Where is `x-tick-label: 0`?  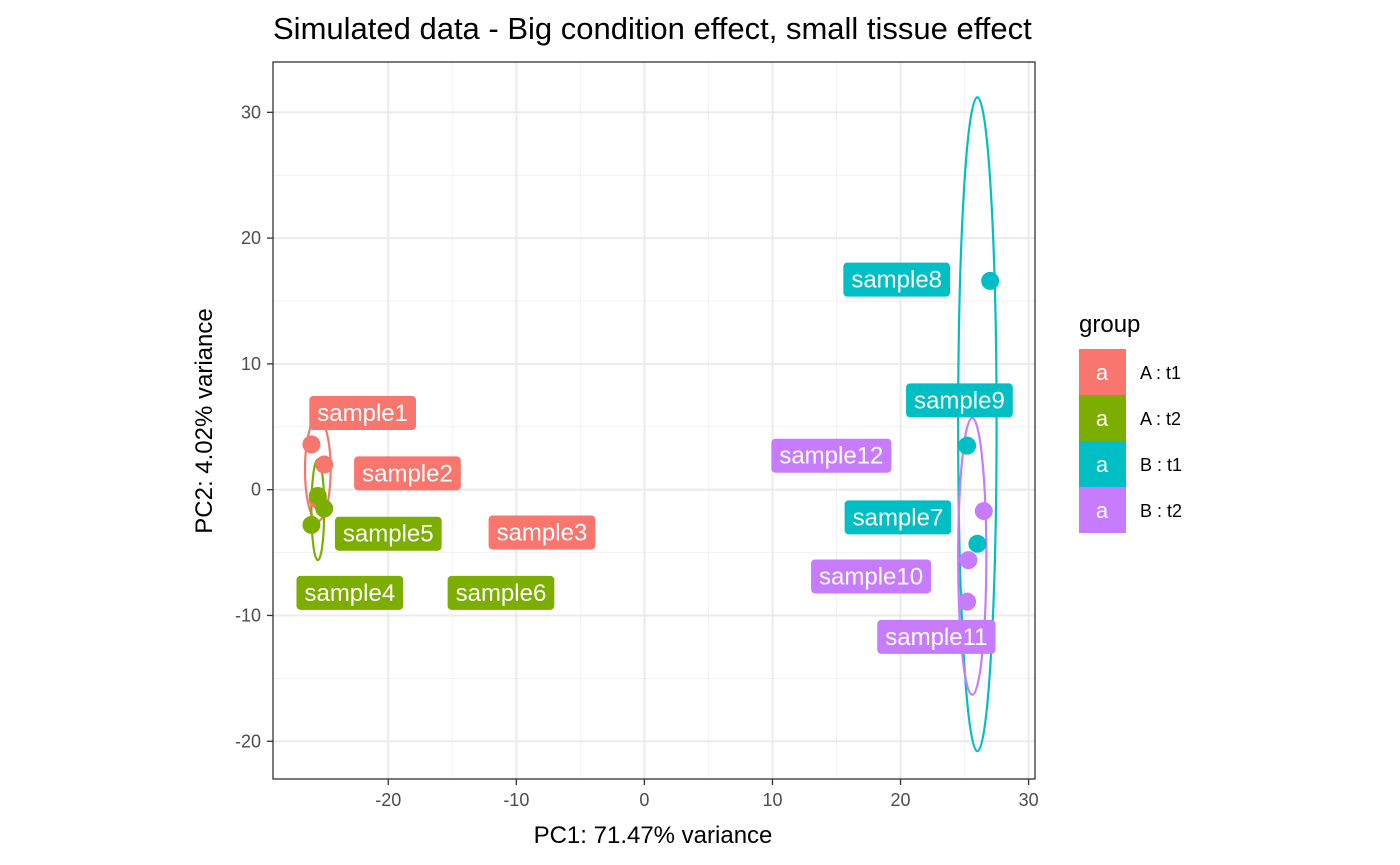 x-tick-label: 0 is located at coordinates (644, 800).